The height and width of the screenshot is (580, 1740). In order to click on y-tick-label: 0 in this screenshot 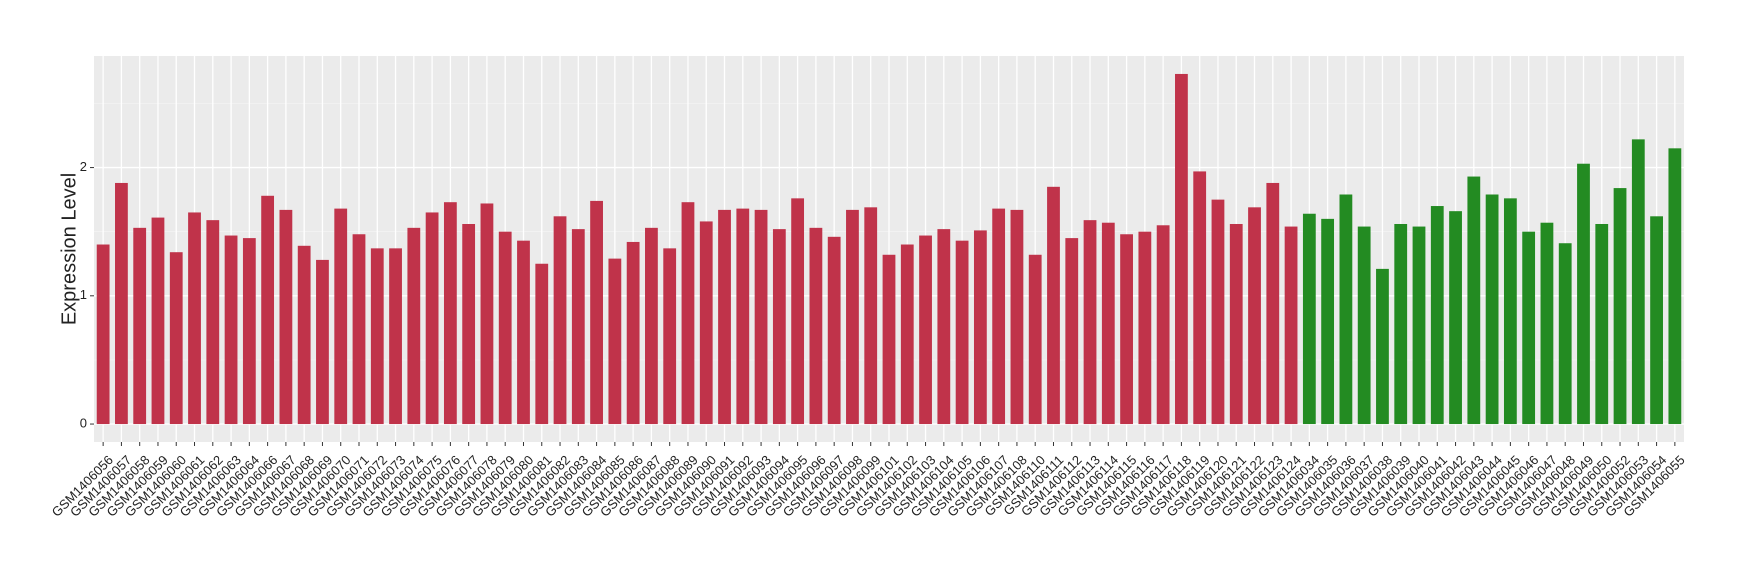, I will do `click(83, 422)`.